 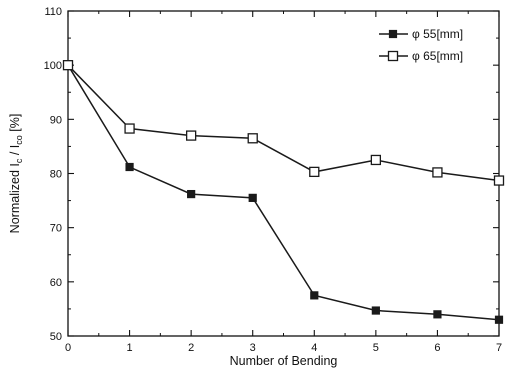 I want to click on legend-label-phi55: φ 55[mm], so click(x=437, y=34).